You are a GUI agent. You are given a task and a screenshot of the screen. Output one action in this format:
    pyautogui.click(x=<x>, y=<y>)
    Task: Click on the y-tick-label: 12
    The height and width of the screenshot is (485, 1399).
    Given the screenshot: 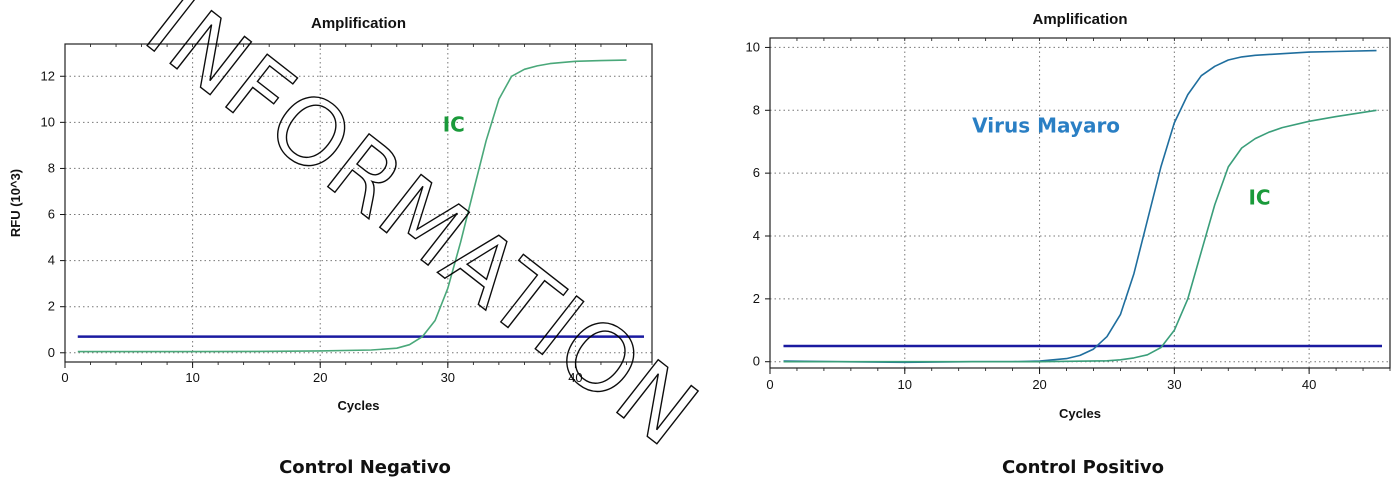 What is the action you would take?
    pyautogui.click(x=48, y=75)
    